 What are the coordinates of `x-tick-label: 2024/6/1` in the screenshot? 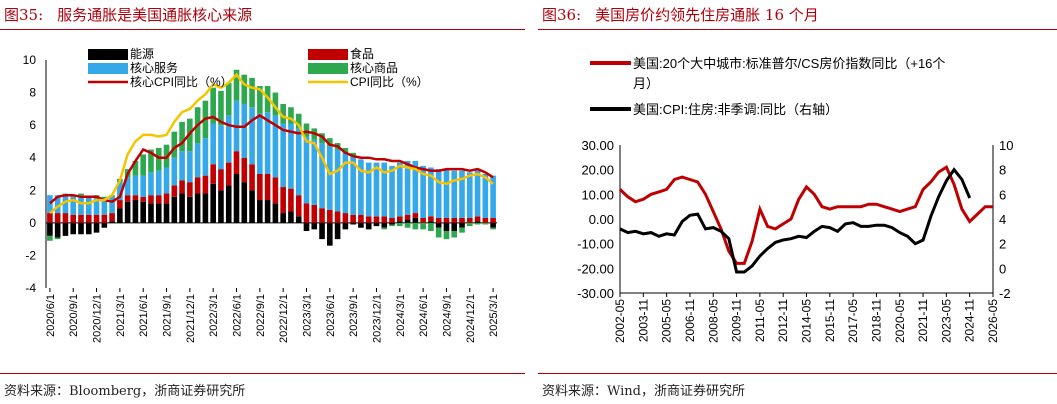 It's located at (424, 315).